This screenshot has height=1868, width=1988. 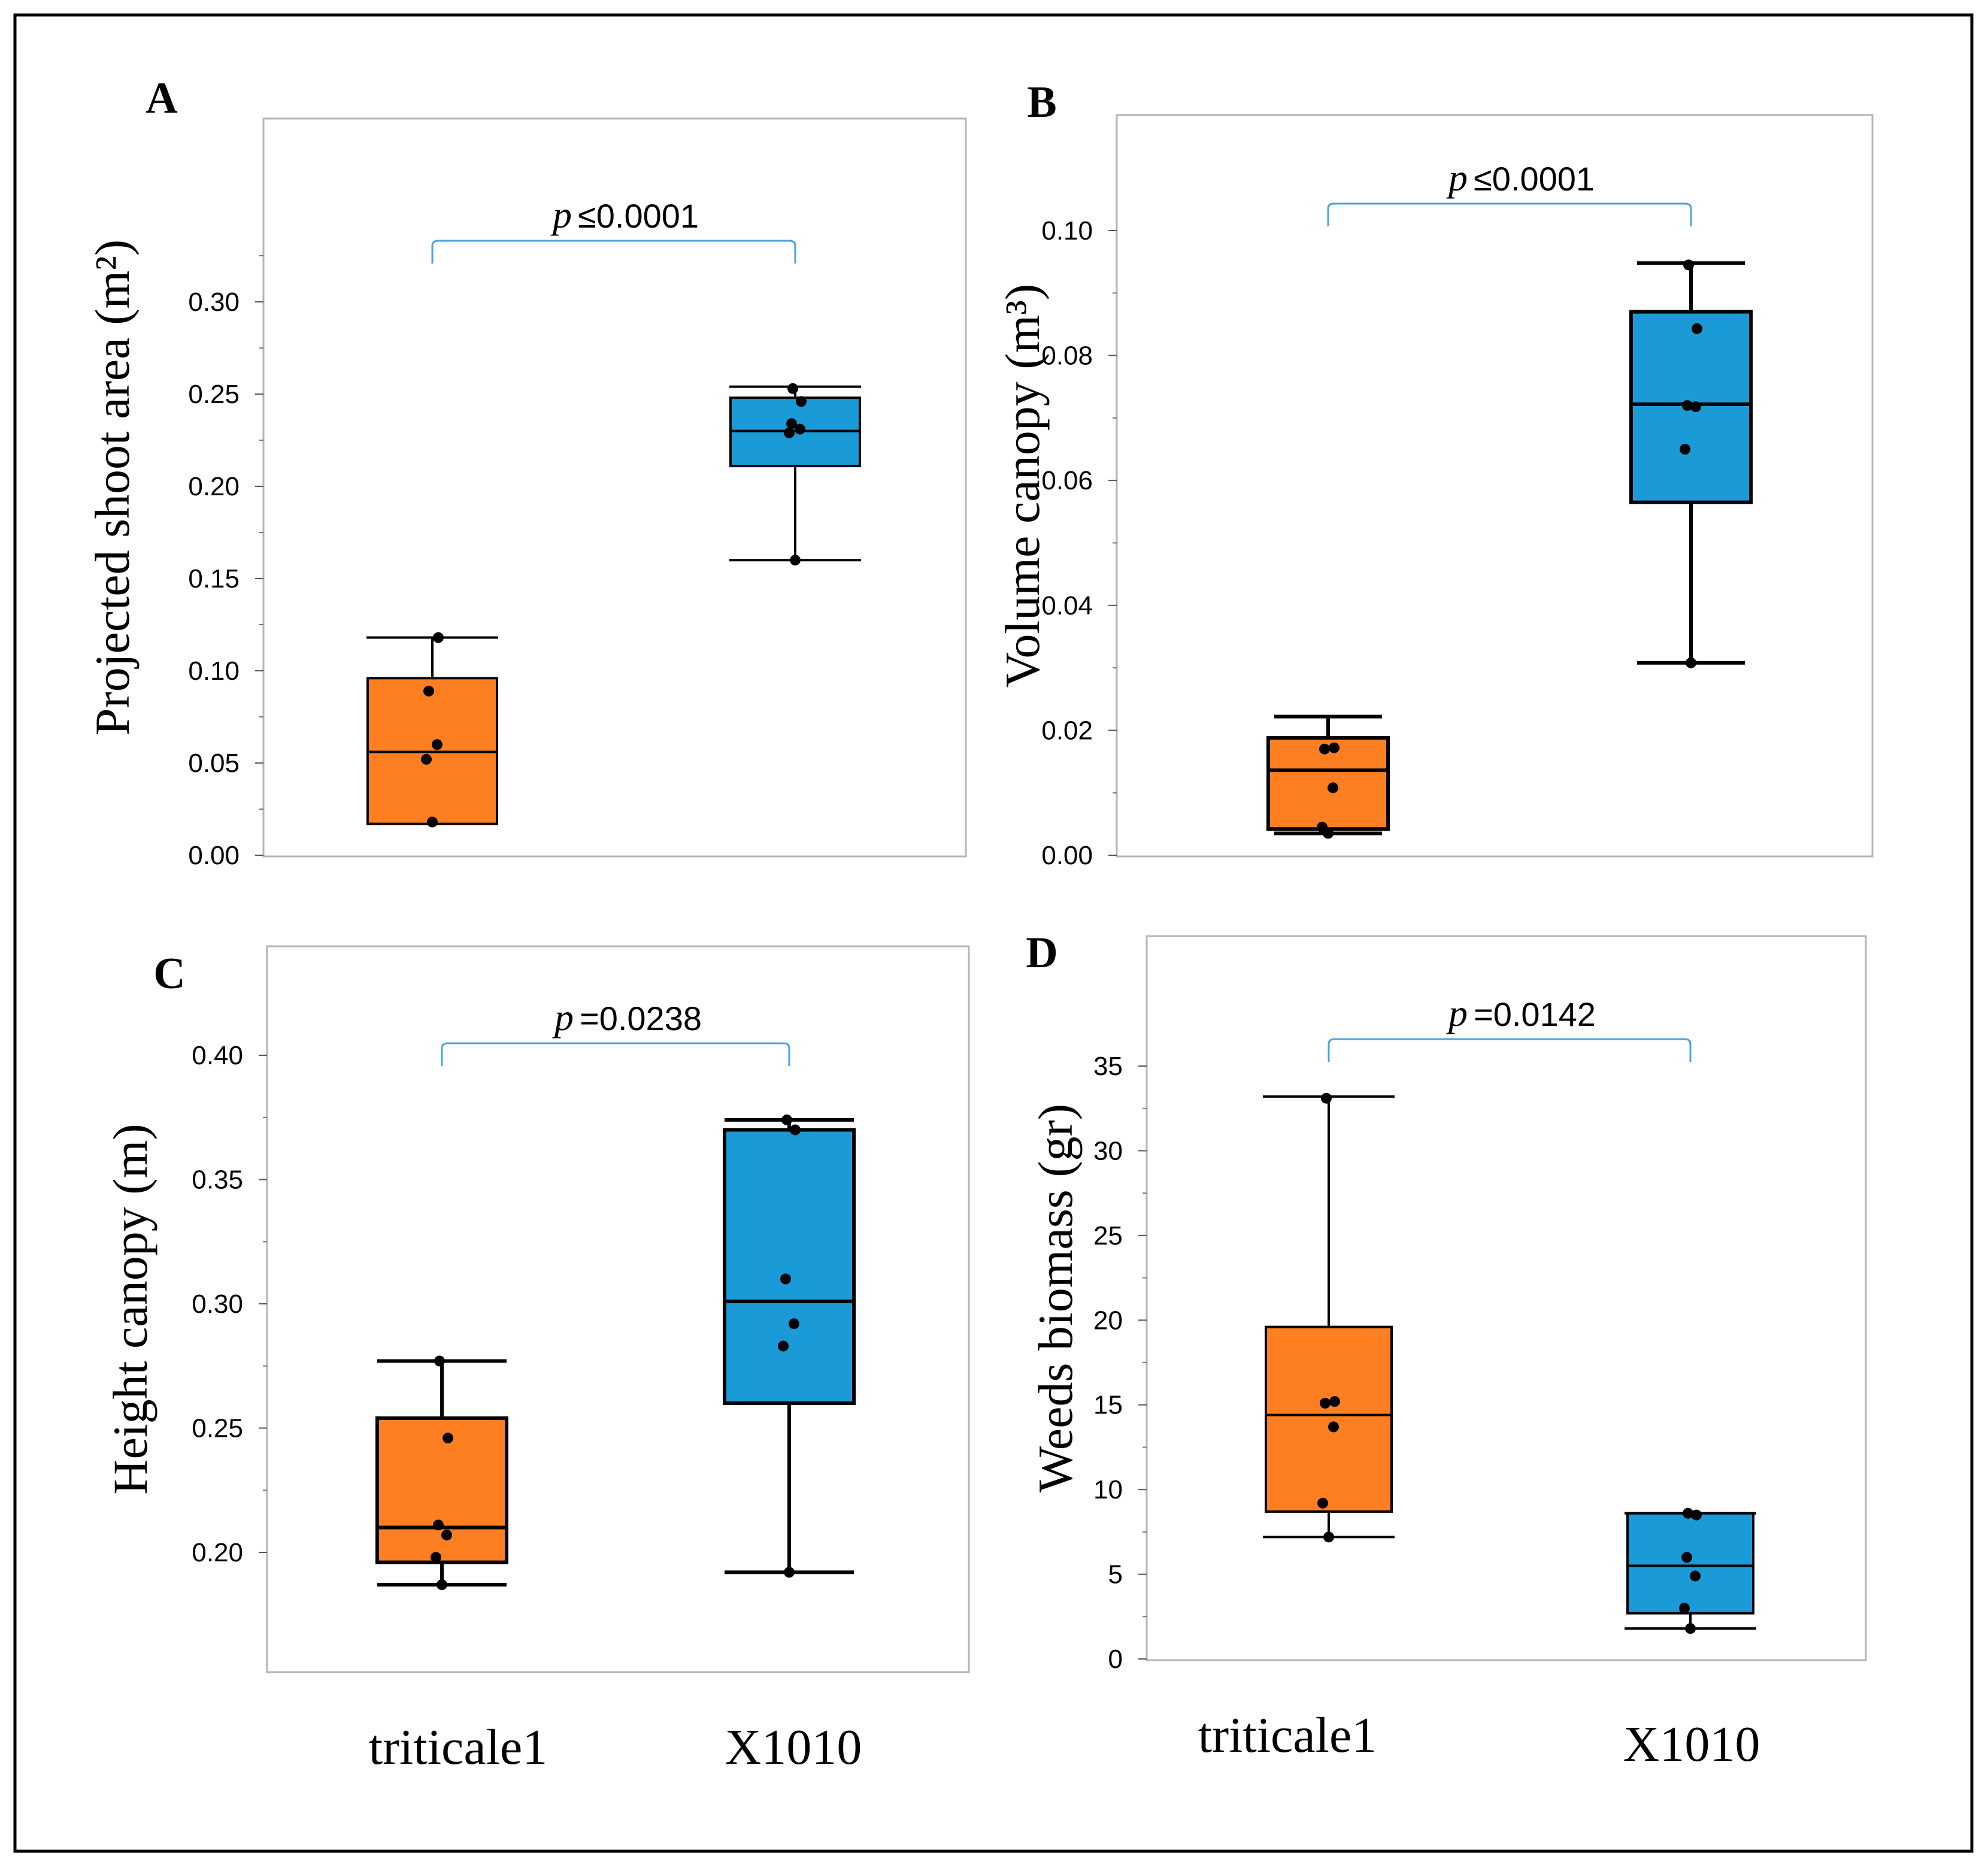 What do you see at coordinates (639, 216) in the screenshot?
I see `p-value-text-a: ≤0.0001` at bounding box center [639, 216].